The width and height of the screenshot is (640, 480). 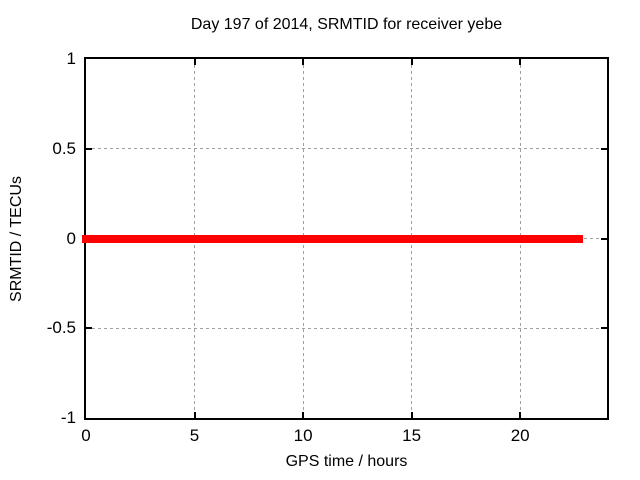 What do you see at coordinates (71, 58) in the screenshot?
I see `y-tick-label: 1` at bounding box center [71, 58].